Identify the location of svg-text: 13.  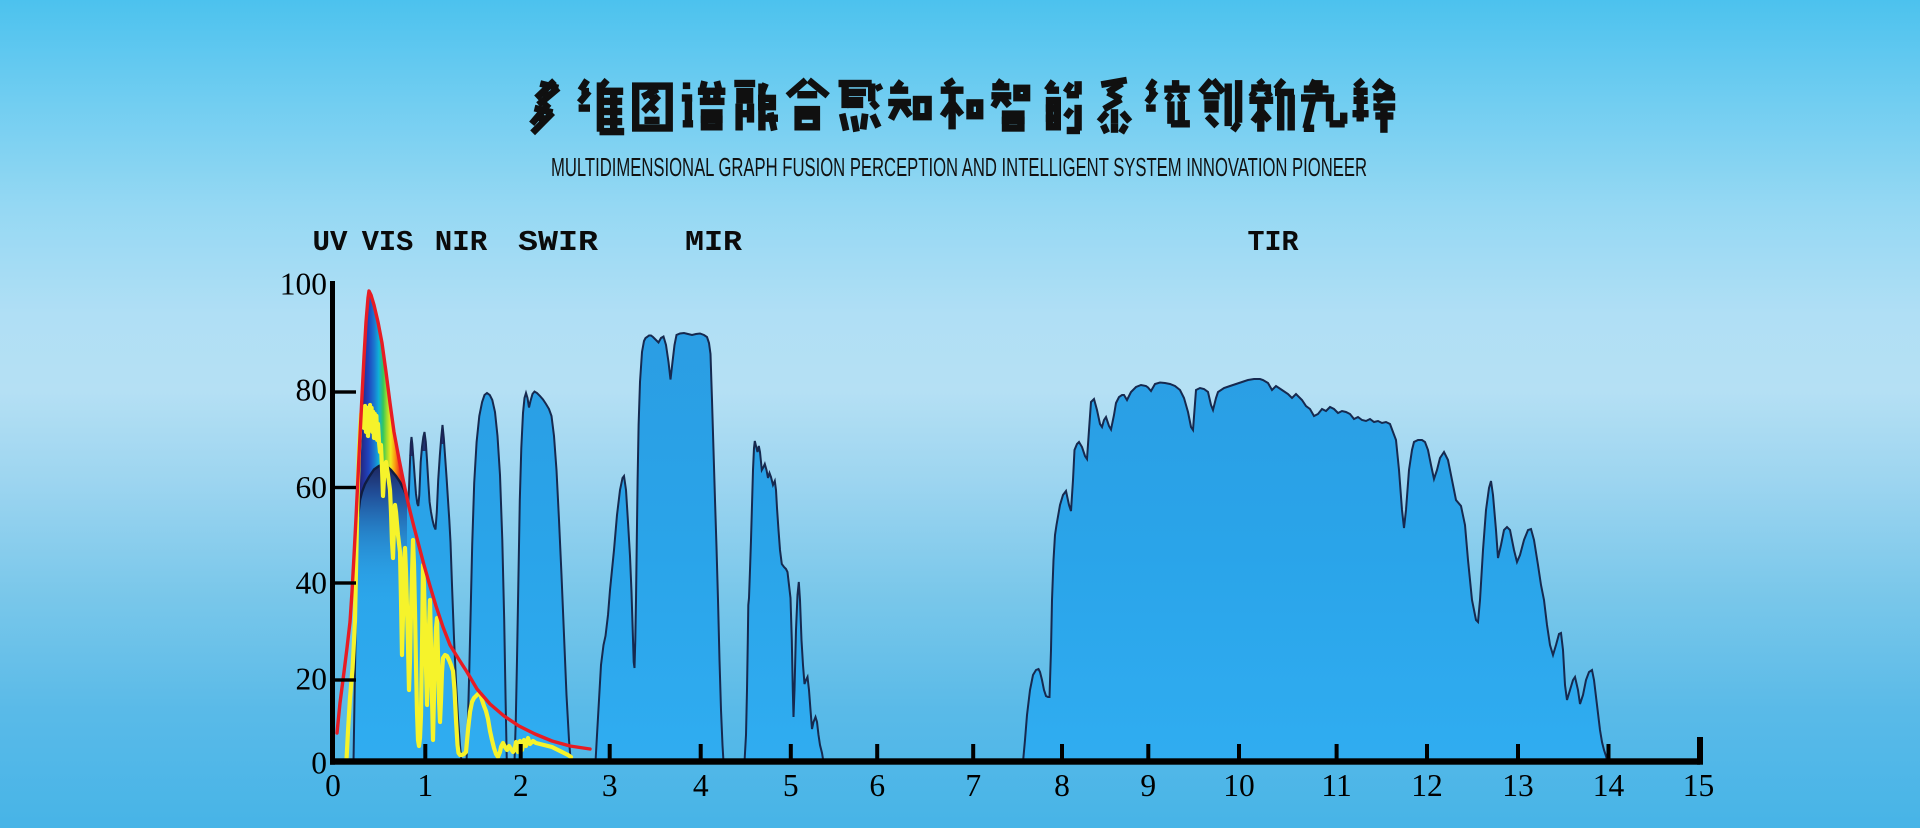
(1518, 785).